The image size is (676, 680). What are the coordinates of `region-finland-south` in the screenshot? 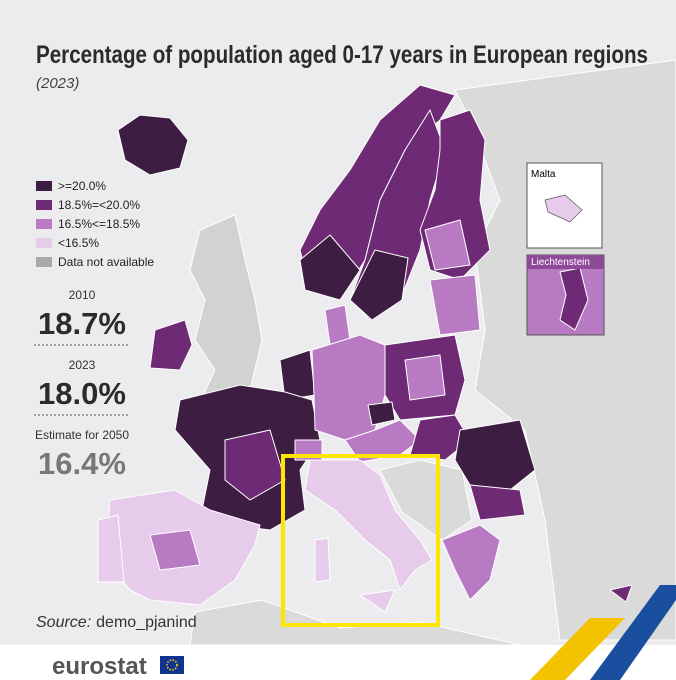 It's located at (447, 245).